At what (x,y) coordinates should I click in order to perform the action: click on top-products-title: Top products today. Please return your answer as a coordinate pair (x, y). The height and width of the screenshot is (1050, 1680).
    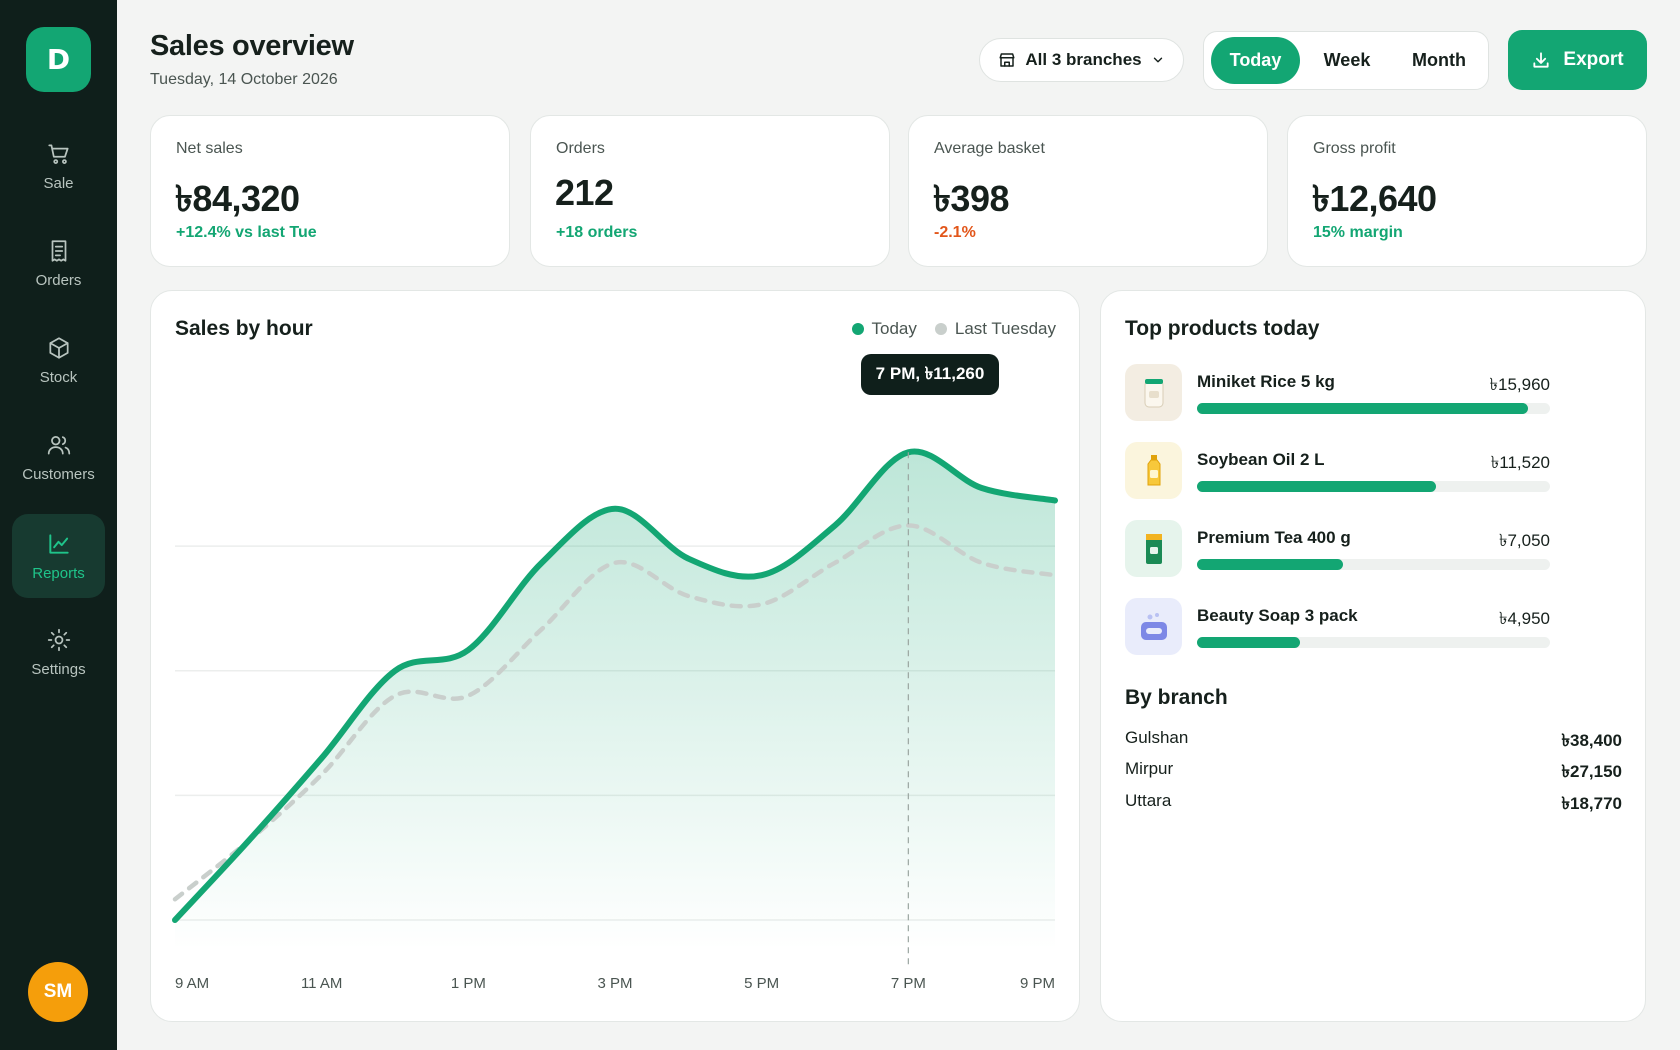
    Looking at the image, I should click on (1222, 328).